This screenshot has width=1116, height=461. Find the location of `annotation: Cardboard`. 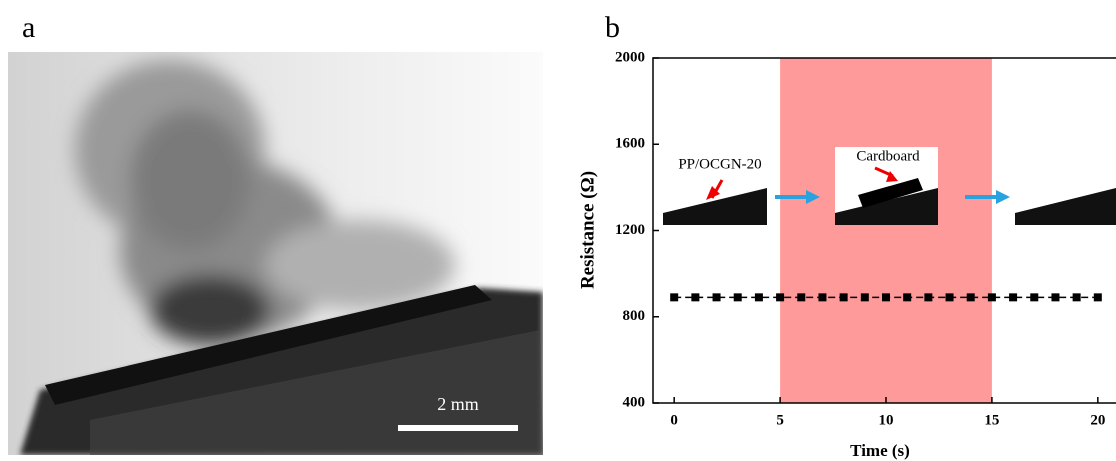

annotation: Cardboard is located at coordinates (888, 156).